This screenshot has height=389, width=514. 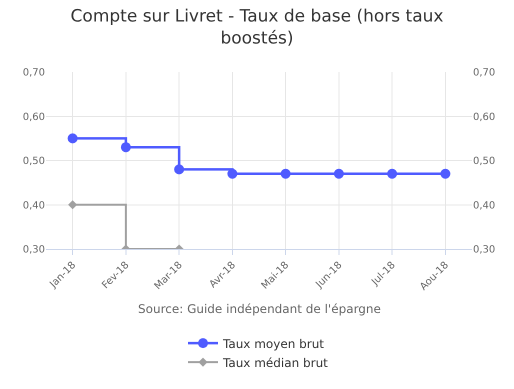 I want to click on y2-tick-label: 0,60, so click(x=484, y=117).